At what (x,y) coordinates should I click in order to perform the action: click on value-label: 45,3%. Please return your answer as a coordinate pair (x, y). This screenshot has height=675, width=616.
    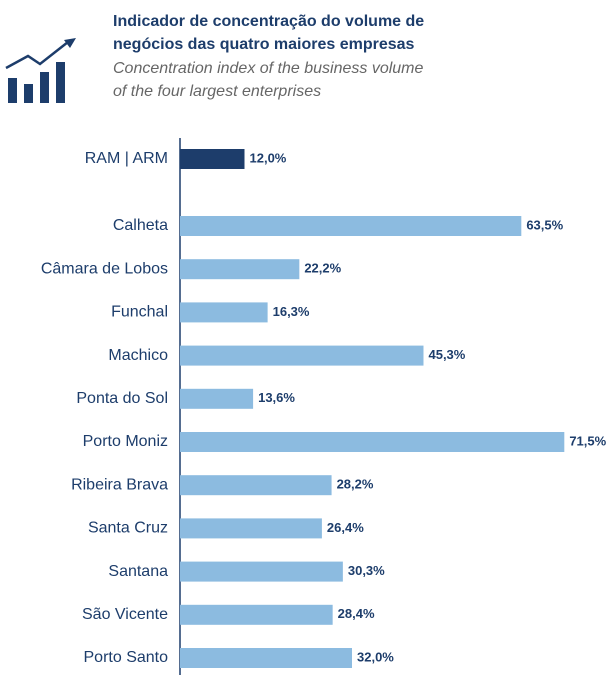
    Looking at the image, I should click on (446, 354).